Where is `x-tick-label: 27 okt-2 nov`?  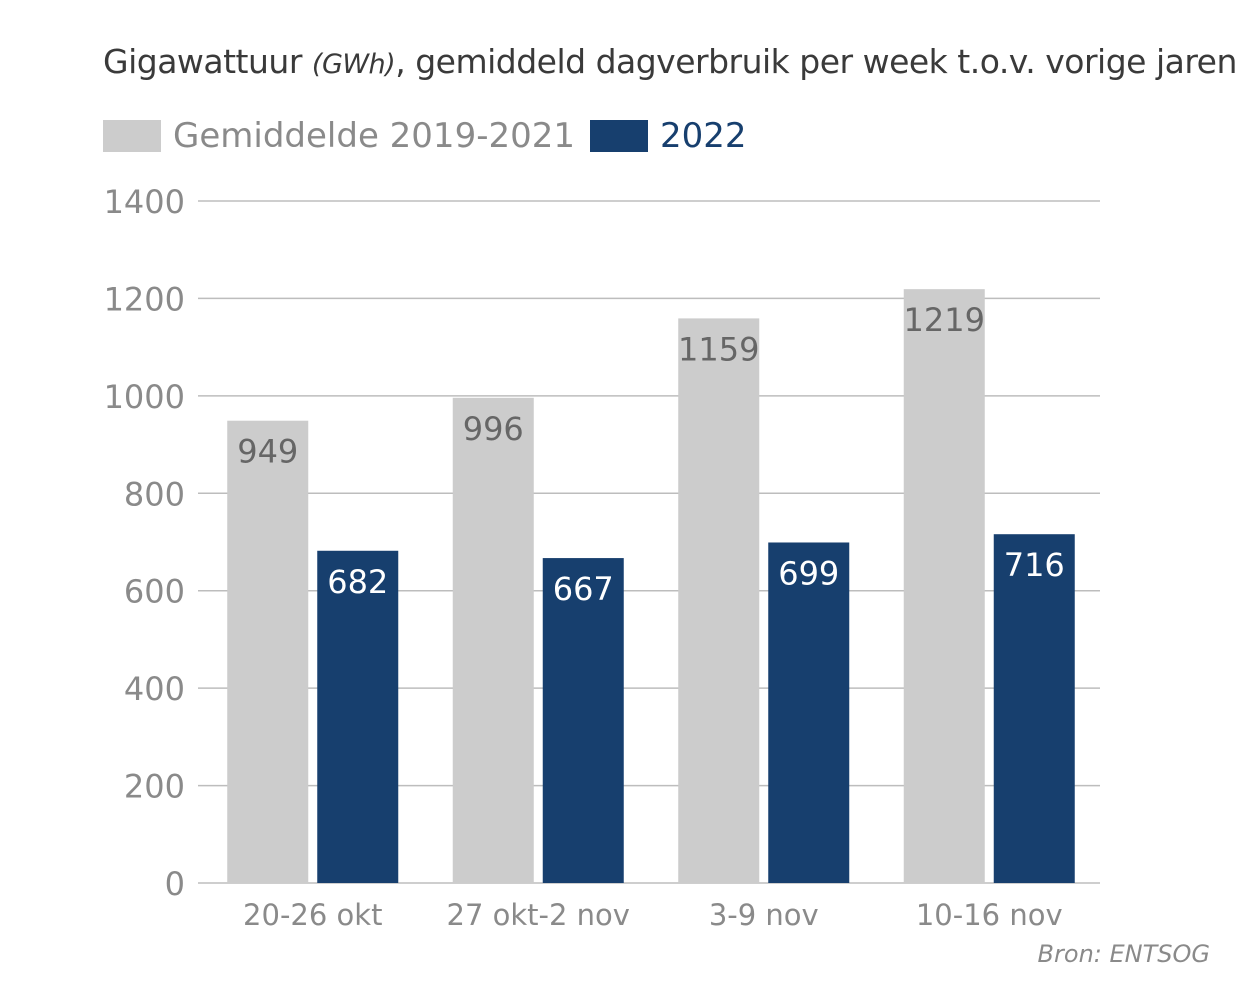 x-tick-label: 27 okt-2 nov is located at coordinates (538, 915).